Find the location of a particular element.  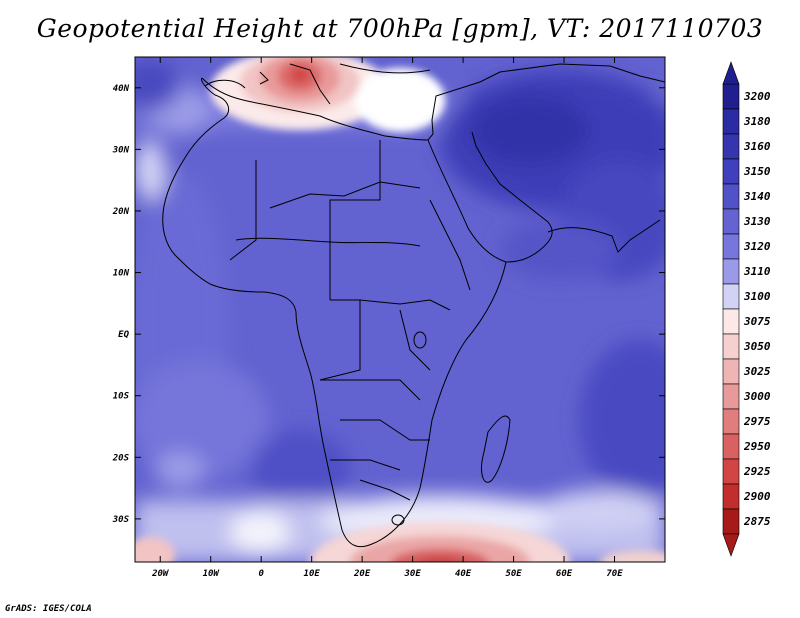

colorbar-label: 3130 is located at coordinates (757, 221).